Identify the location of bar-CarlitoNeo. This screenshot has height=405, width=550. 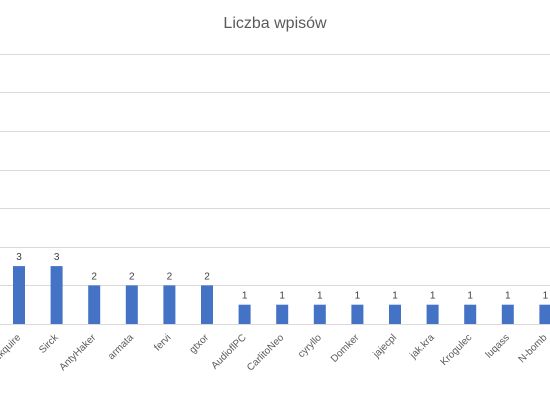
(282, 314).